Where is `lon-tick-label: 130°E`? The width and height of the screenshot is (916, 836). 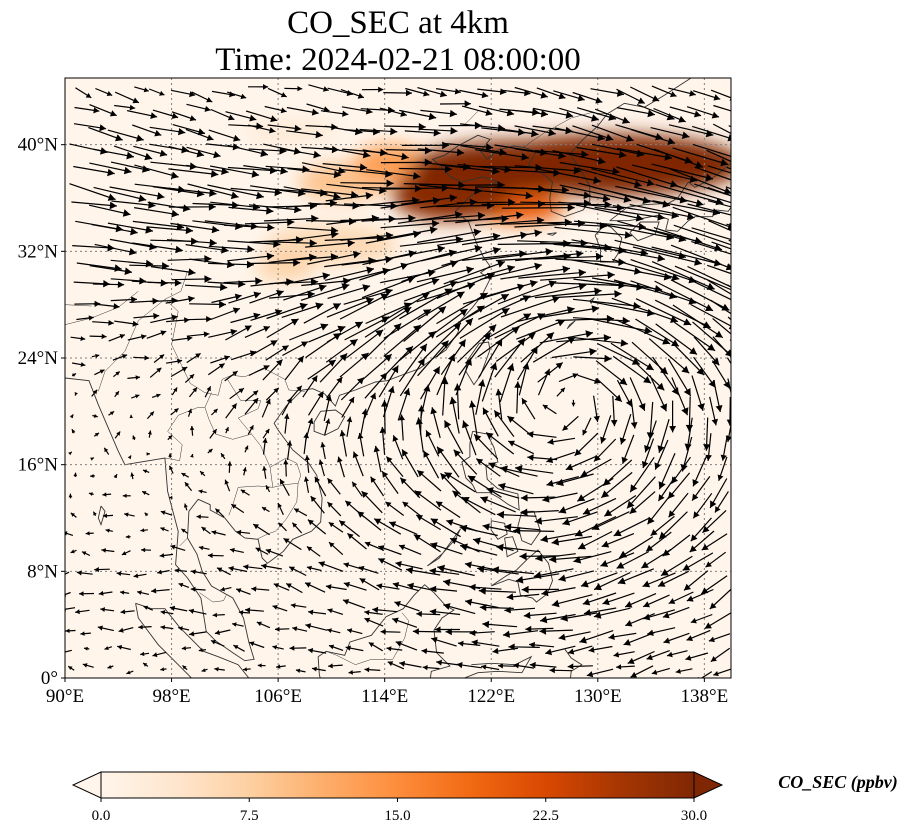 lon-tick-label: 130°E is located at coordinates (598, 696).